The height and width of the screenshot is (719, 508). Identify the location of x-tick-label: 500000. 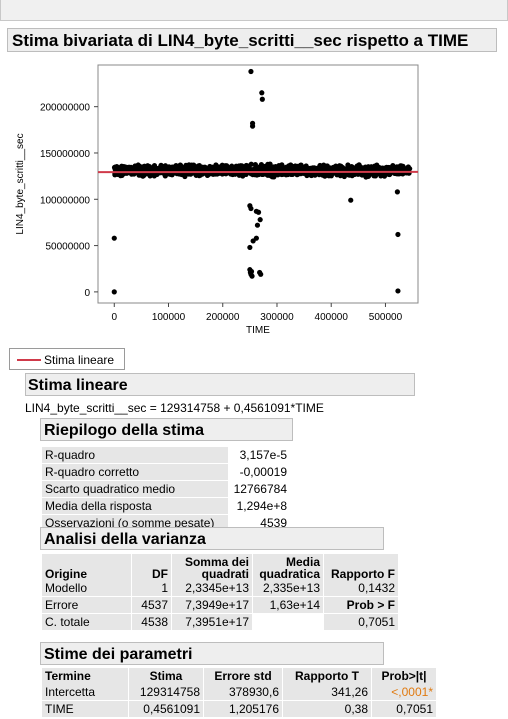
(386, 317).